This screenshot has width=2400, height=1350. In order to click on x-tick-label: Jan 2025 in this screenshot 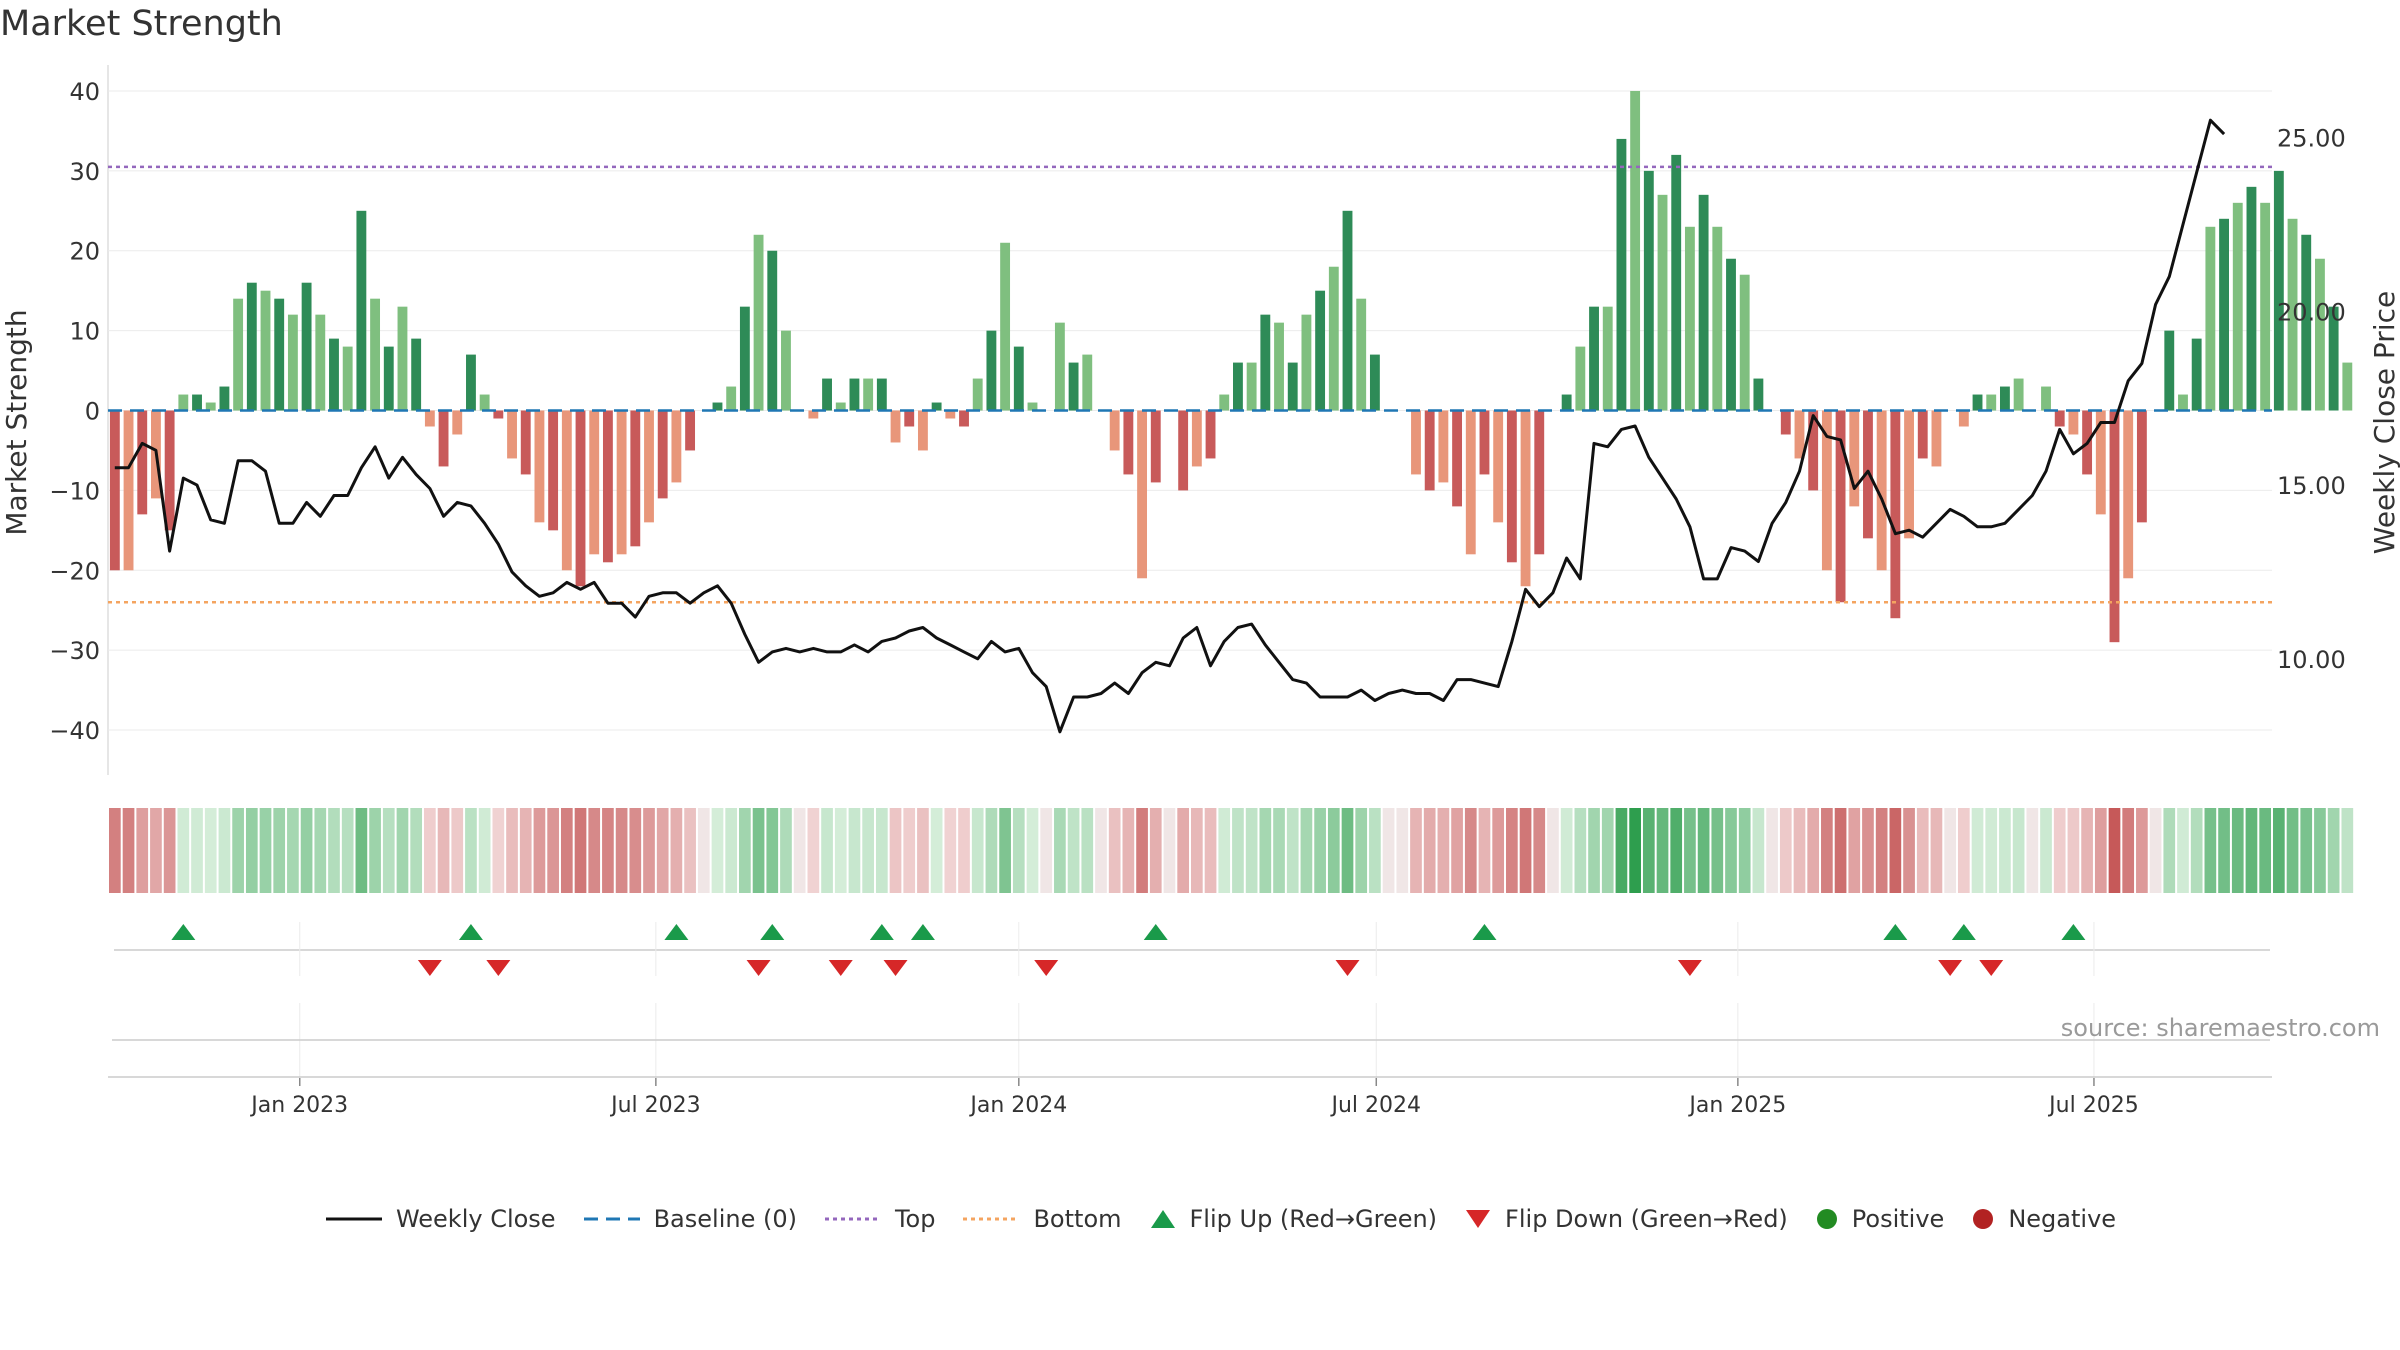, I will do `click(1736, 1105)`.